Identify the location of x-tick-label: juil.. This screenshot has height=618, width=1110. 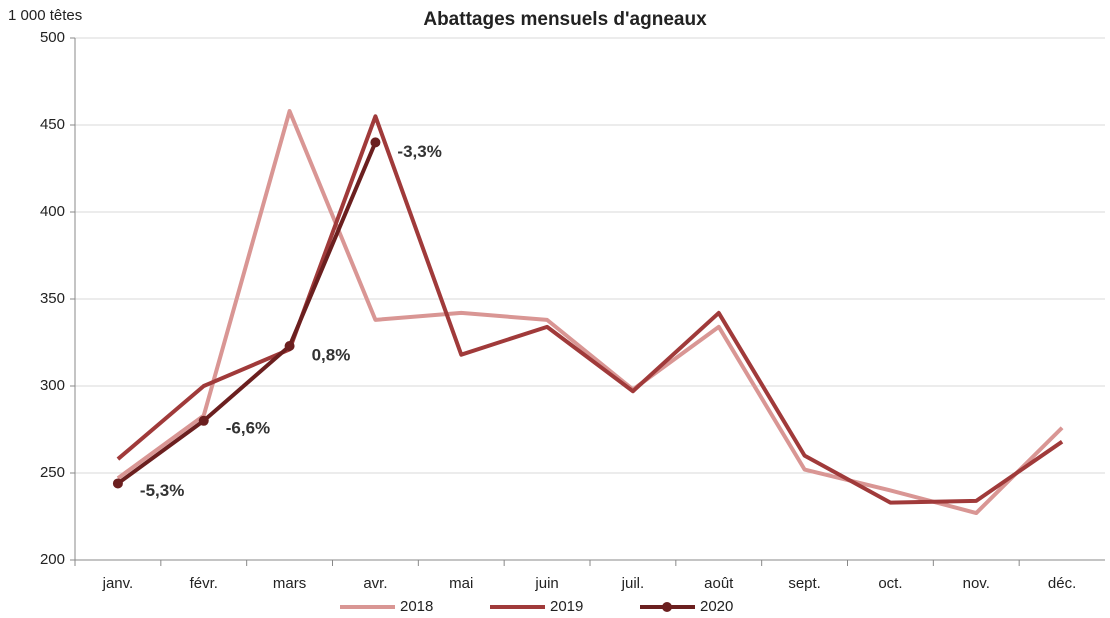
(633, 583).